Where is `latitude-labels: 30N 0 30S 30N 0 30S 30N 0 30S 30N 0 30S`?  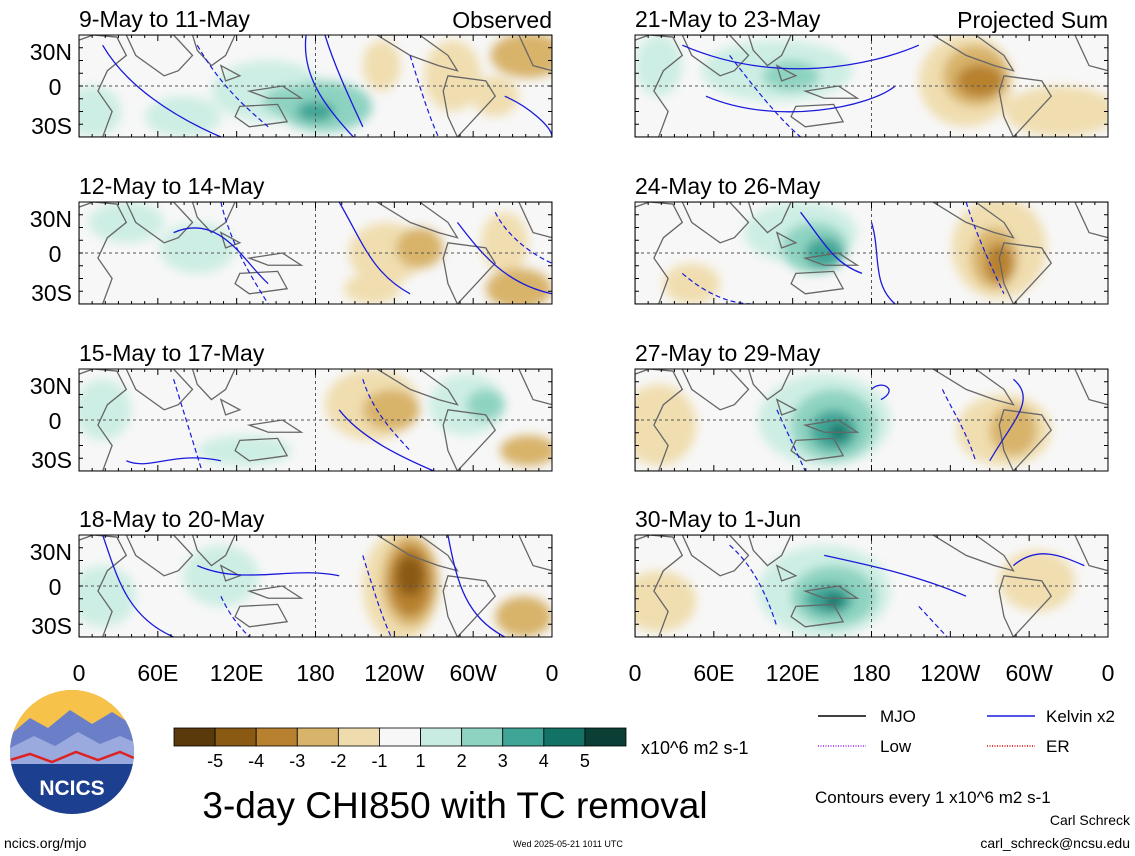 latitude-labels: 30N 0 30S 30N 0 30S 30N 0 30S 30N 0 30S is located at coordinates (51, 339).